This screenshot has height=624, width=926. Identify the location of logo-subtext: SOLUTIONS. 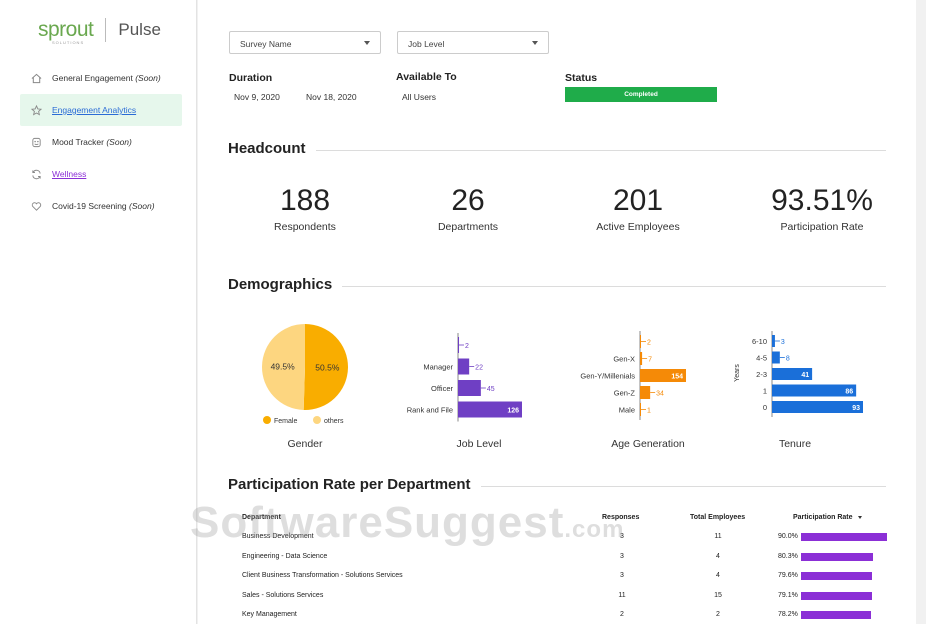
(68, 42).